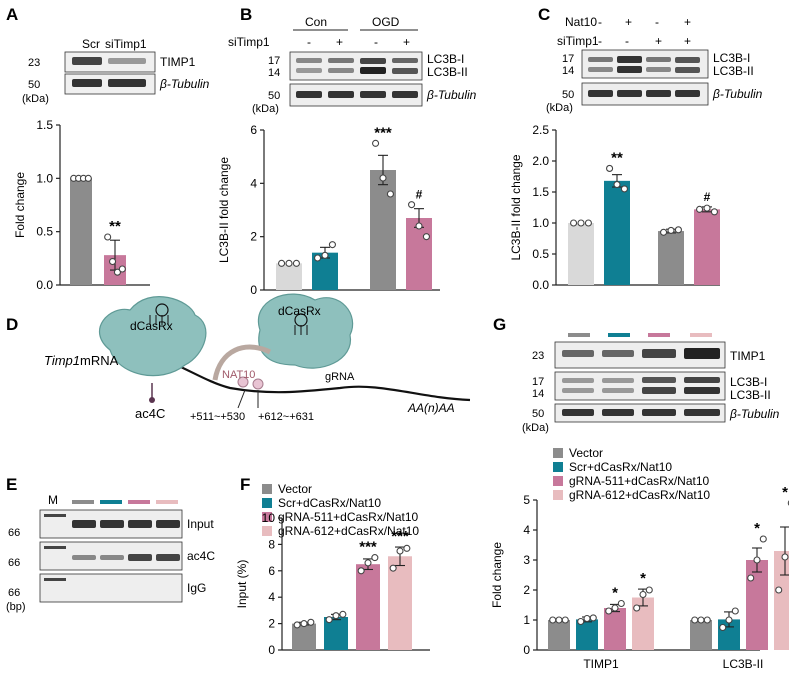 The image size is (789, 690). I want to click on legend-g-item: Vector, so click(586, 453).